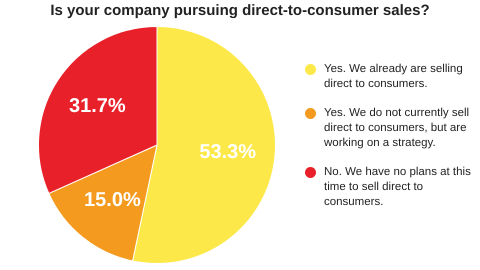  Describe the element at coordinates (398, 187) in the screenshot. I see `legend-label: No. We have no plans at this time to sell direct to consumers.` at that location.